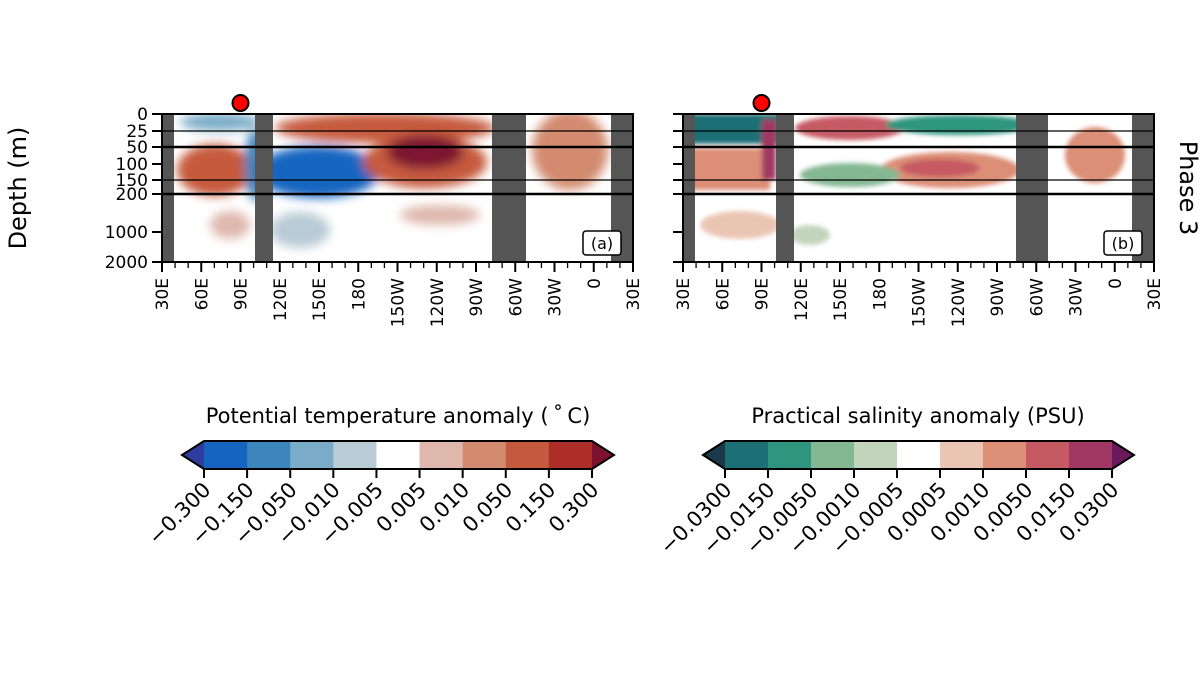 The height and width of the screenshot is (675, 1200). Describe the element at coordinates (689, 188) in the screenshot. I see `land-mask-b-africa` at that location.